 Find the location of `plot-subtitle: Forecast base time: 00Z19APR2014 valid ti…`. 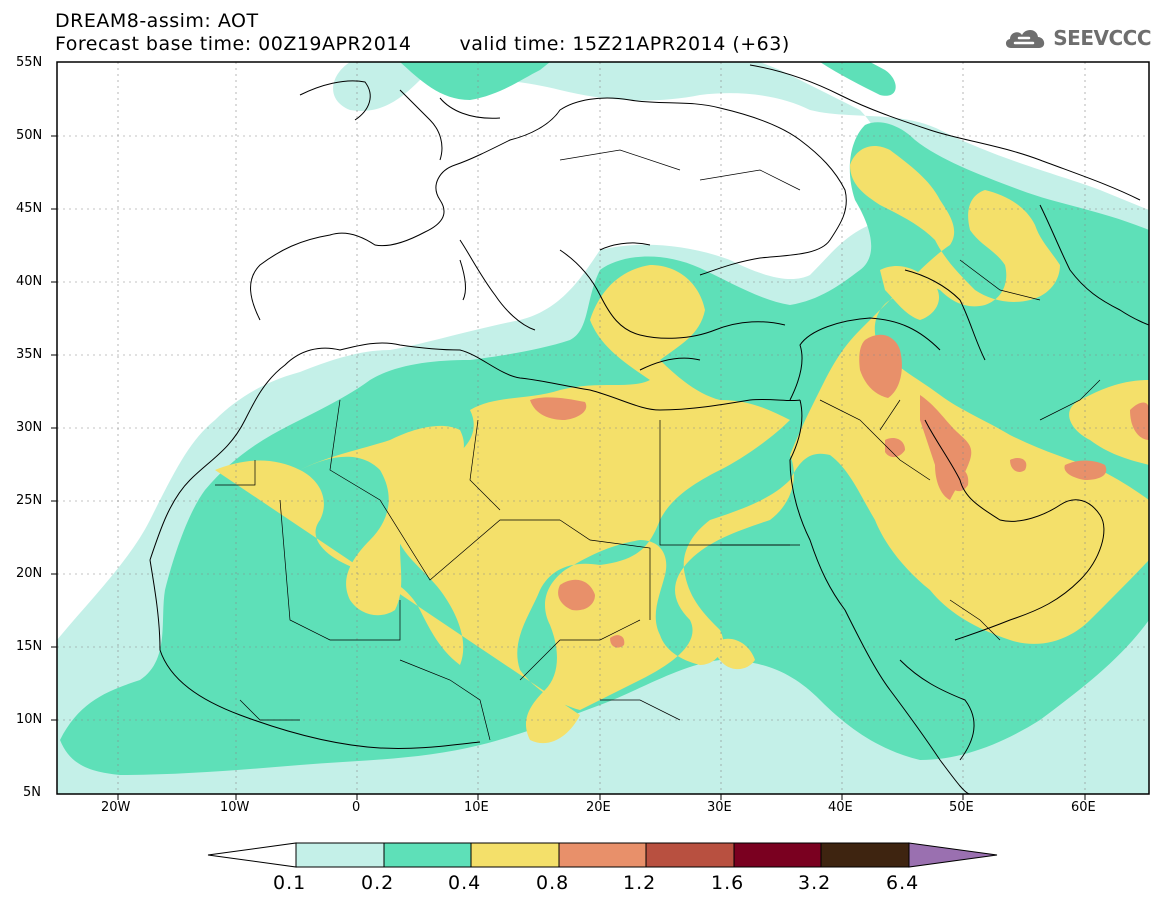

plot-subtitle: Forecast base time: 00Z19APR2014 valid ti… is located at coordinates (422, 44).